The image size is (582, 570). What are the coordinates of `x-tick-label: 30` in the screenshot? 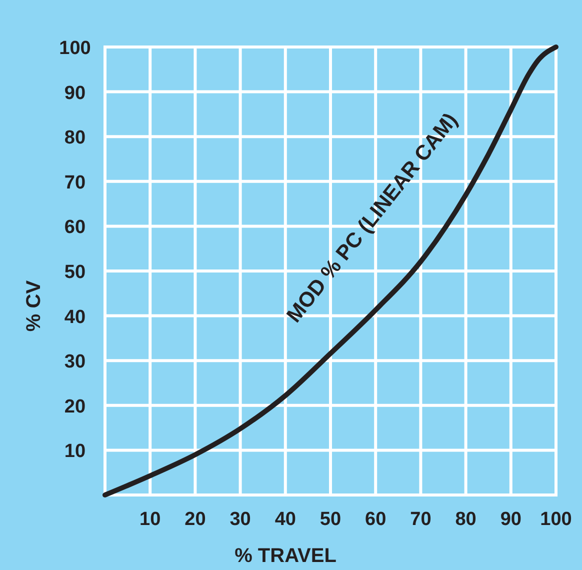 It's located at (240, 519).